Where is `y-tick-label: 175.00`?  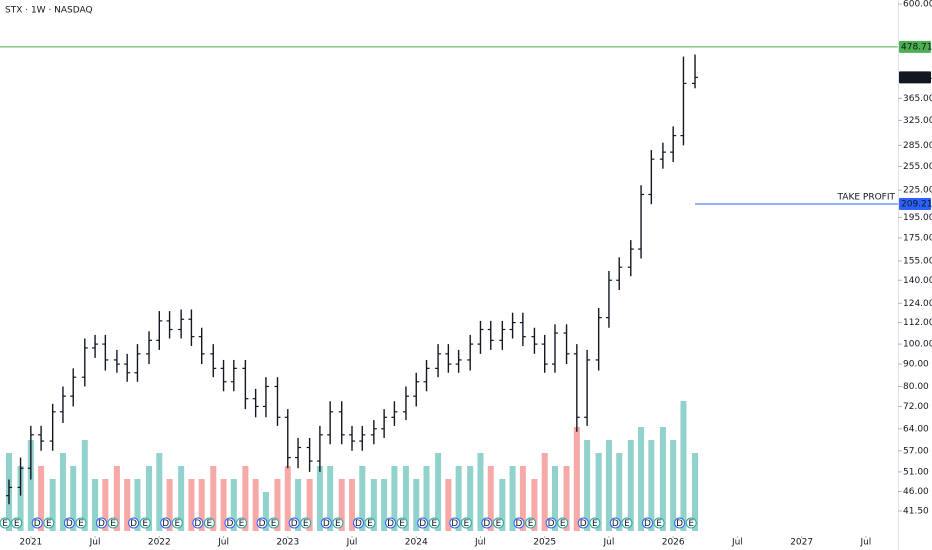
y-tick-label: 175.00 is located at coordinates (917, 238).